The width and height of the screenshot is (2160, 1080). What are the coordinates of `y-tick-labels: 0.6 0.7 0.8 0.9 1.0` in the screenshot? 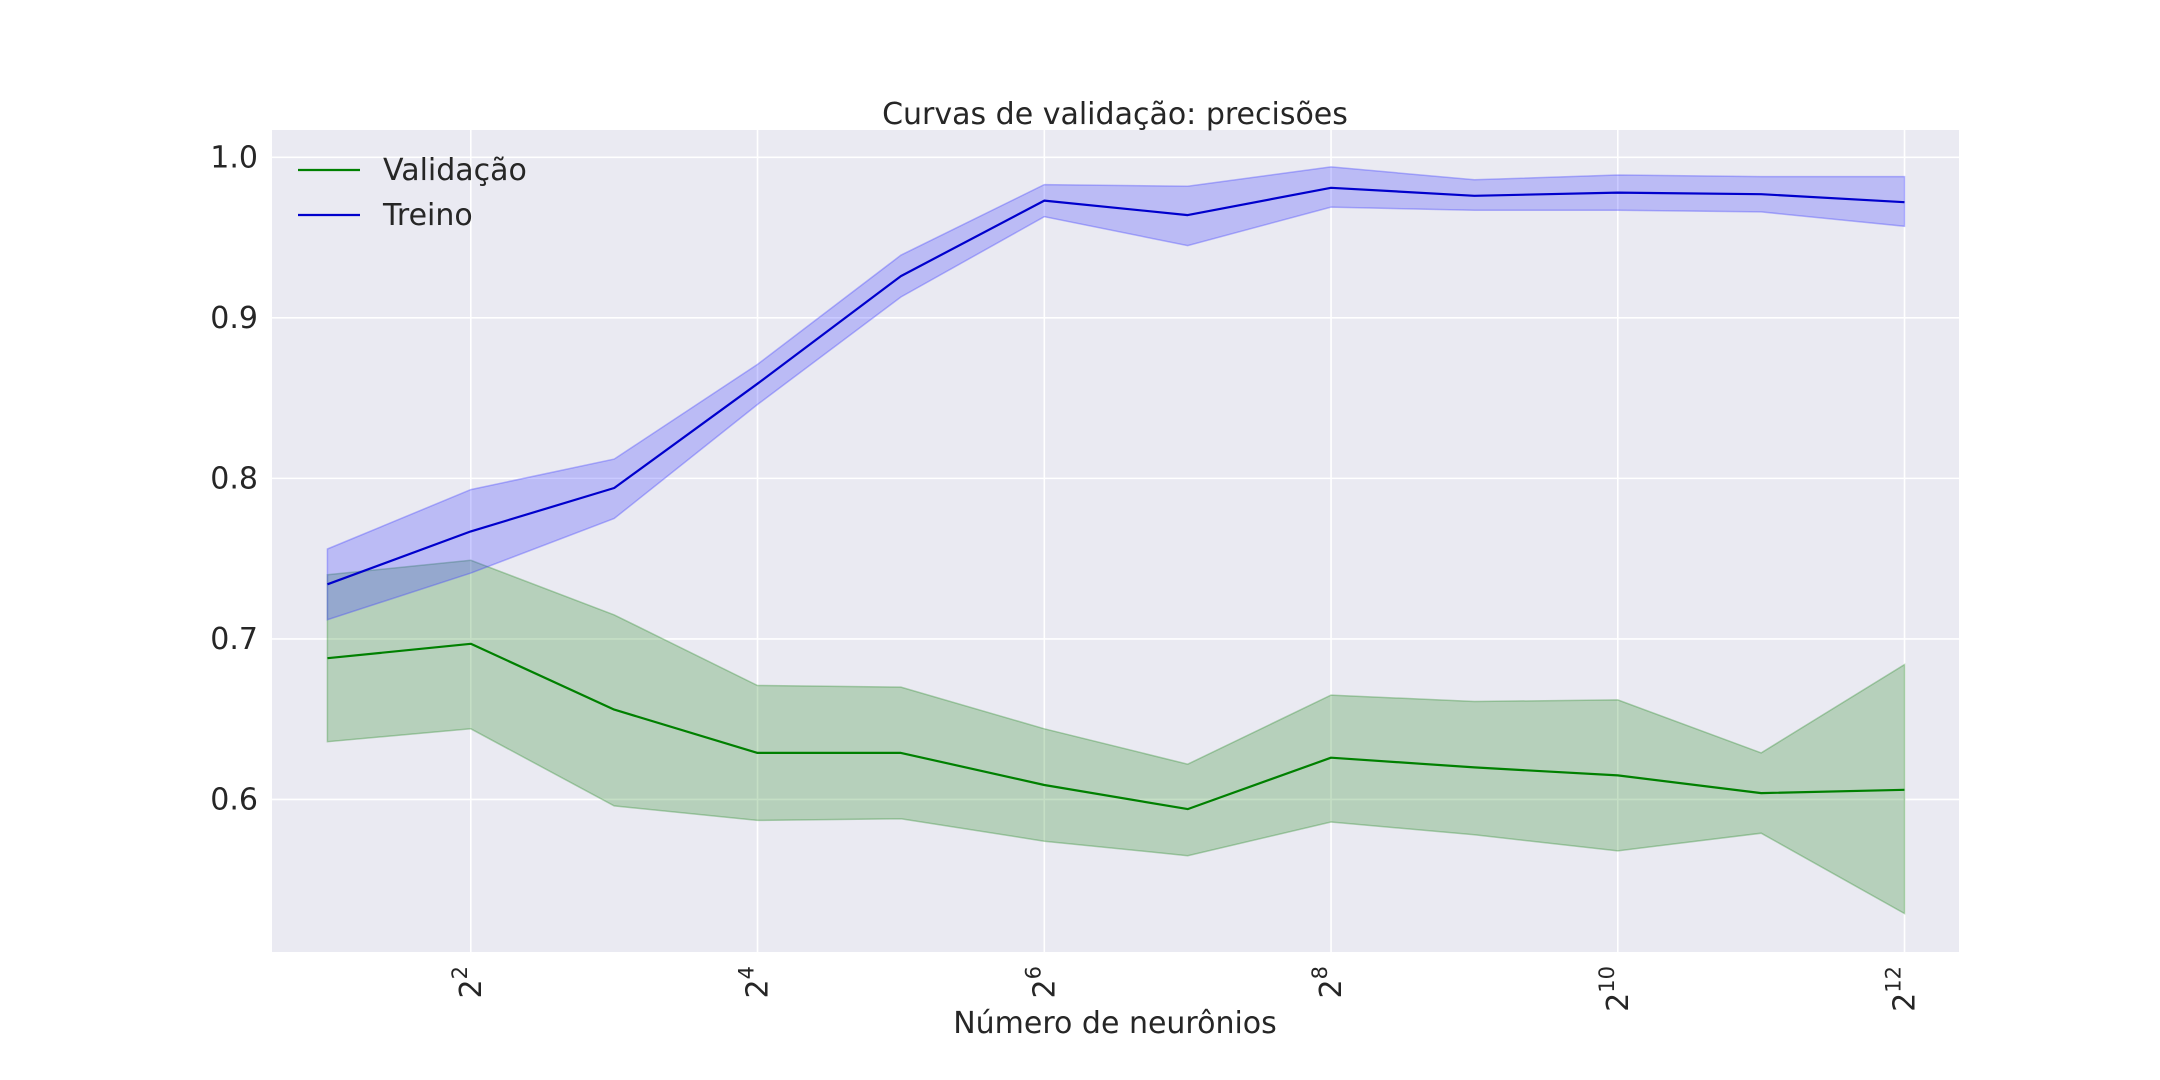 It's located at (234, 478).